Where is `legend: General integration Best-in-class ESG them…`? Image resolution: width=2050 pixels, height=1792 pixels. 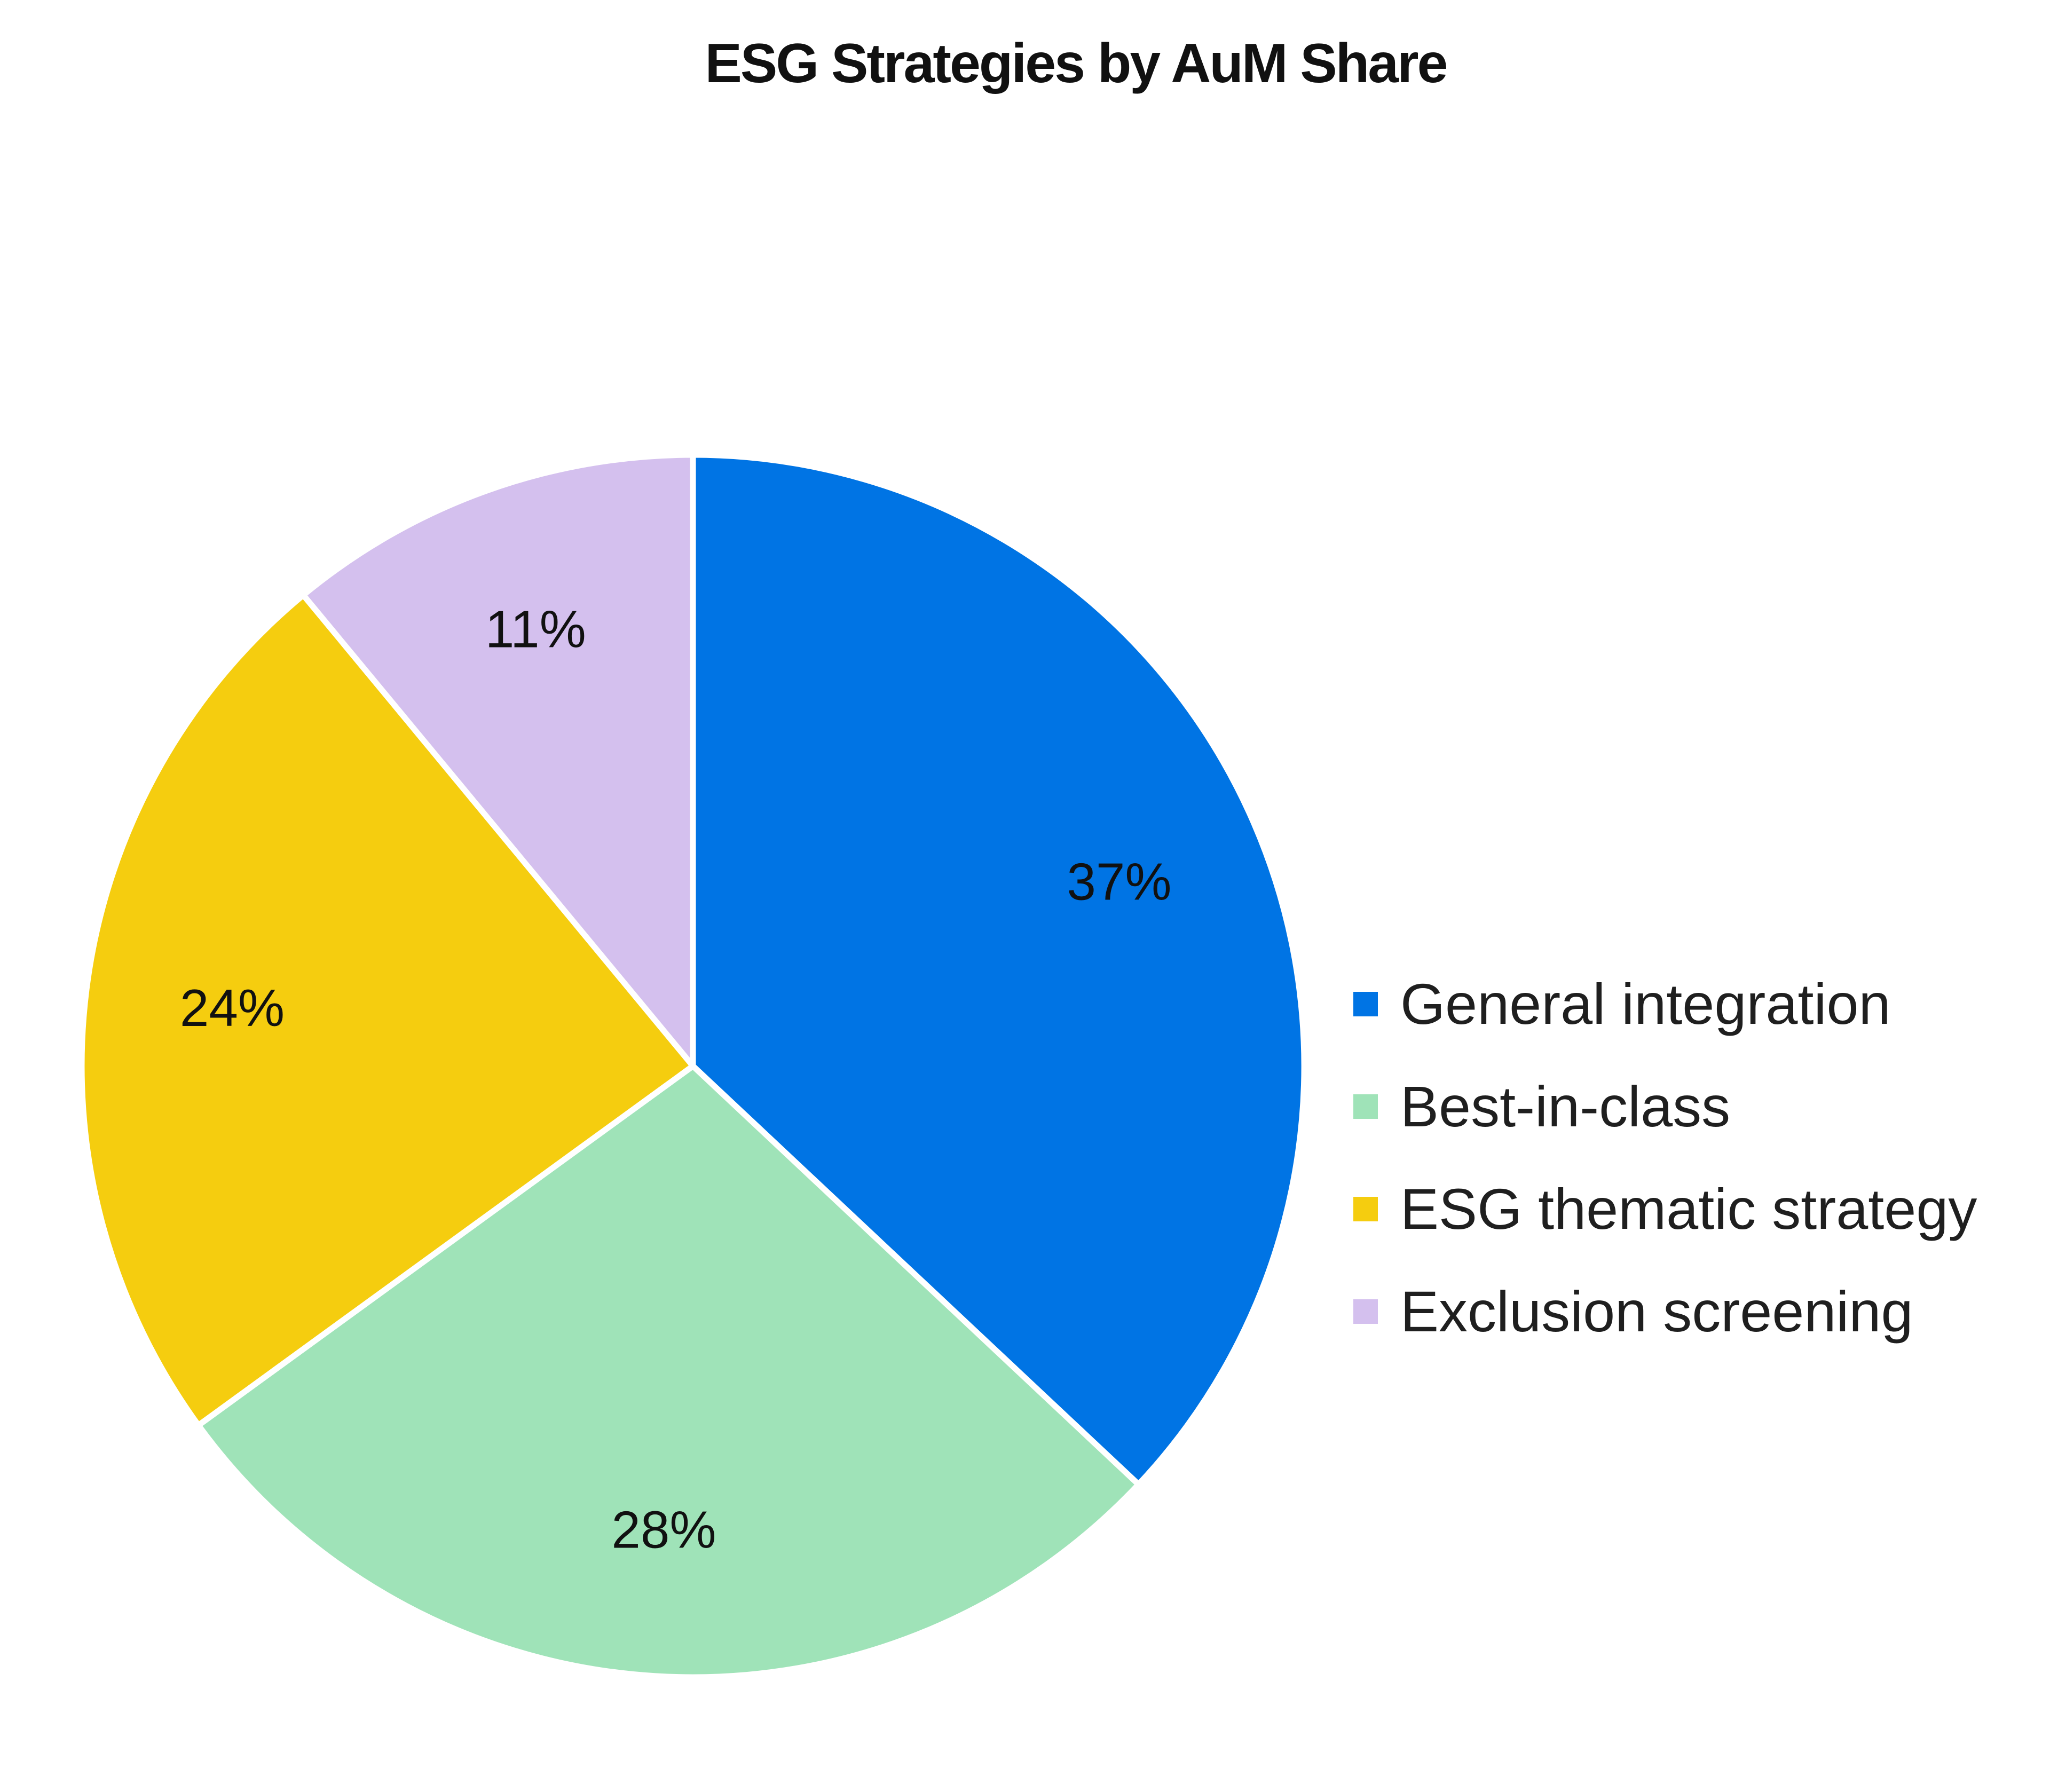
legend: General integration Best-in-class ESG them… is located at coordinates (1665, 1158).